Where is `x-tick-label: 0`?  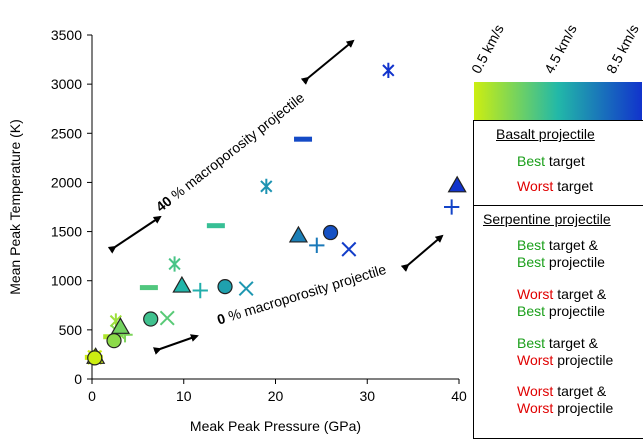 x-tick-label: 0 is located at coordinates (92, 396).